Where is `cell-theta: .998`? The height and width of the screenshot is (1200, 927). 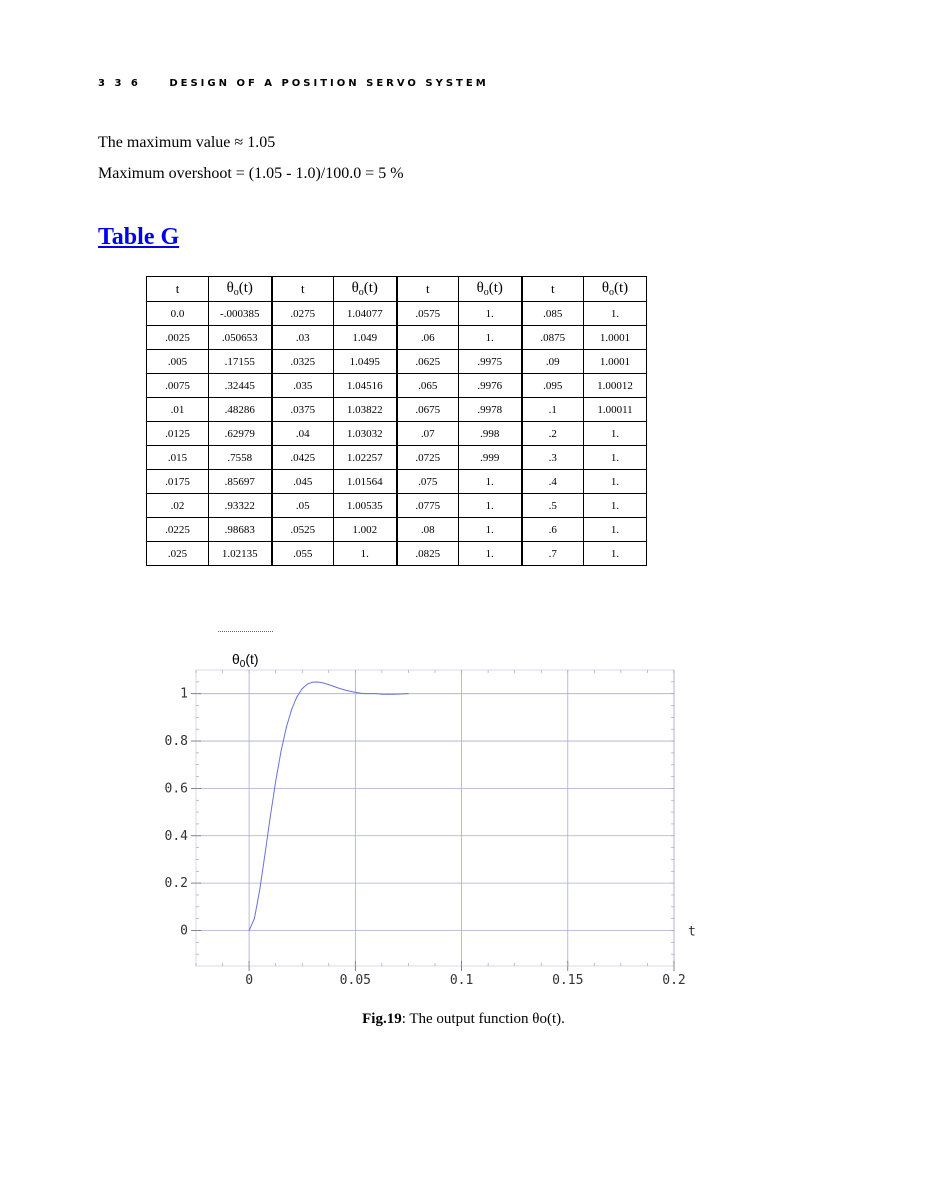 cell-theta: .998 is located at coordinates (490, 433).